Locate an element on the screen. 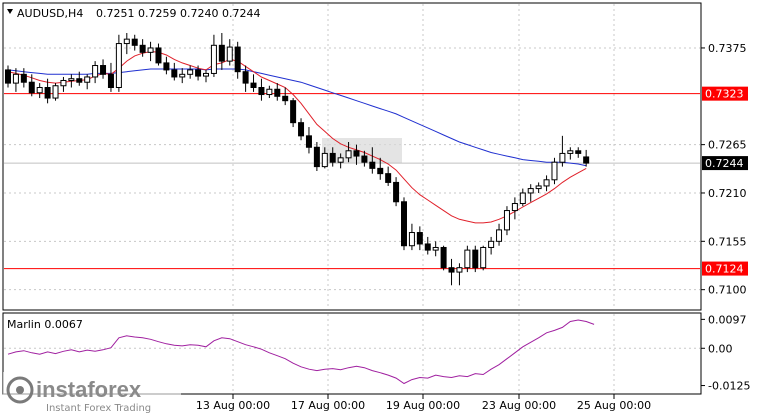 This screenshot has width=758, height=417. current-price-box is located at coordinates (725, 163).